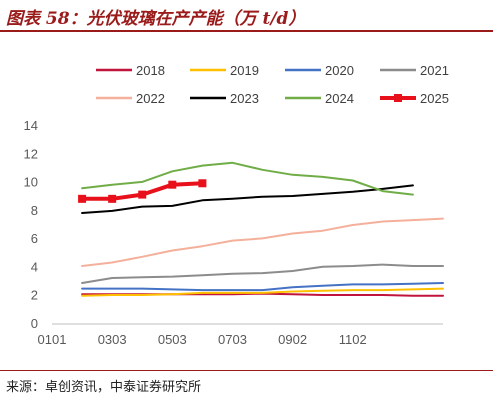  What do you see at coordinates (398, 98) in the screenshot?
I see `legend-marker-2025` at bounding box center [398, 98].